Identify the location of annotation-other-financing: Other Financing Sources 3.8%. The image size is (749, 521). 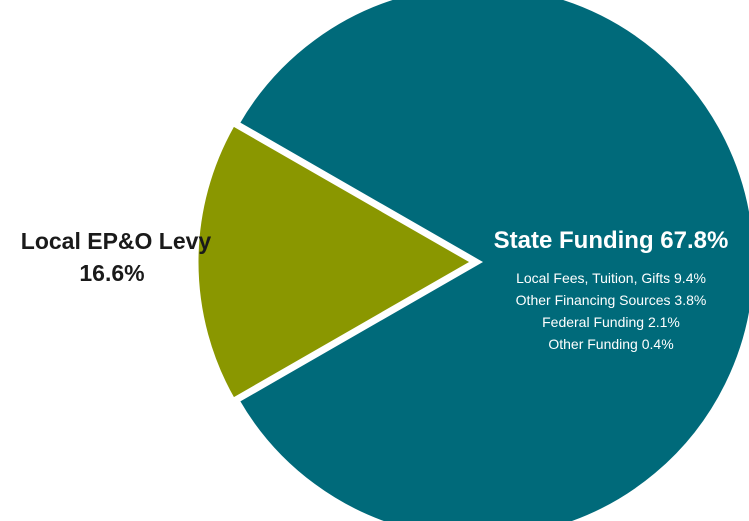
(611, 300).